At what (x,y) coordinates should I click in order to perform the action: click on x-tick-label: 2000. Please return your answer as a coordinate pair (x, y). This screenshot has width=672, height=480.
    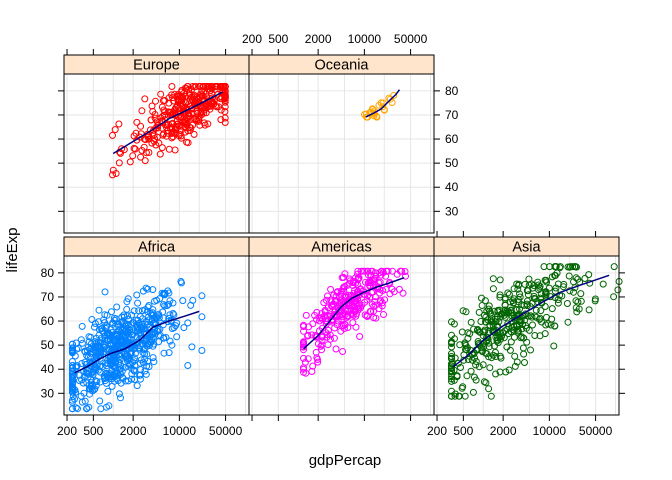
    Looking at the image, I should click on (133, 431).